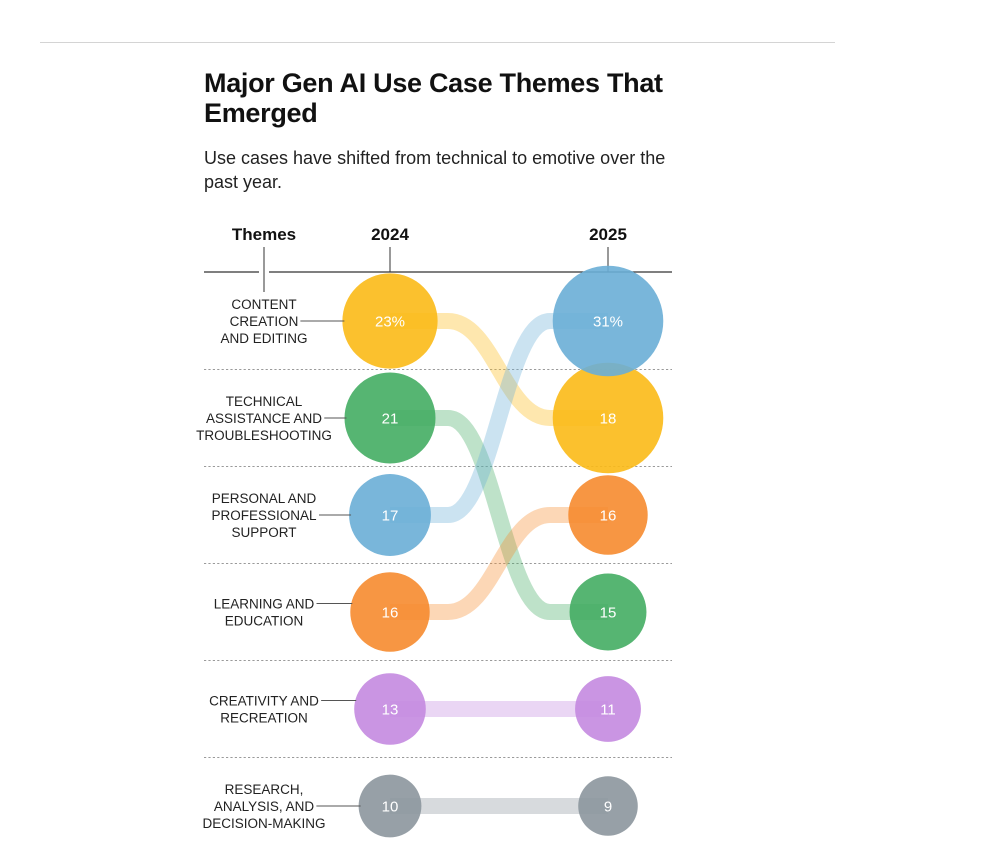 The height and width of the screenshot is (850, 1000). What do you see at coordinates (437, 42) in the screenshot?
I see `top-divider` at bounding box center [437, 42].